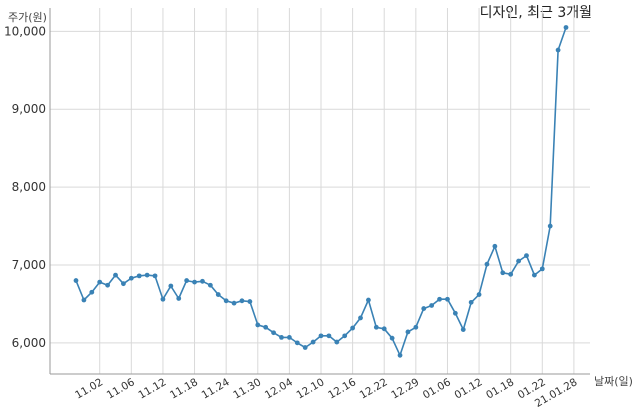  What do you see at coordinates (27, 17) in the screenshot?
I see `y-axis-unit-label: 주가(원)` at bounding box center [27, 17].